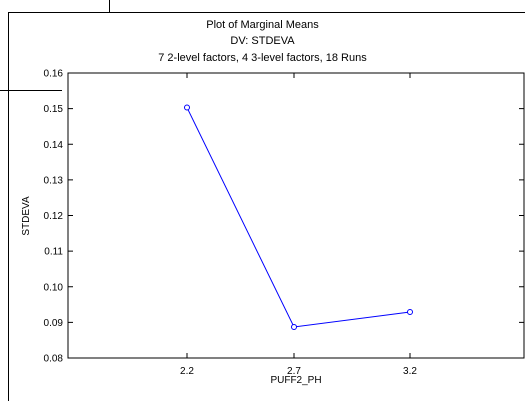 The height and width of the screenshot is (401, 525). I want to click on y-tick-label: 0.12, so click(54, 216).